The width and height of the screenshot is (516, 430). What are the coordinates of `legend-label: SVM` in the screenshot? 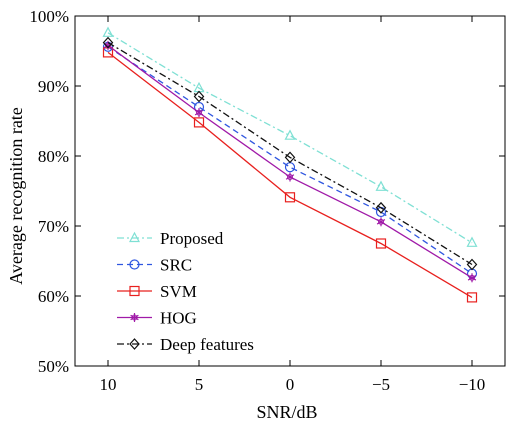 It's located at (178, 291).